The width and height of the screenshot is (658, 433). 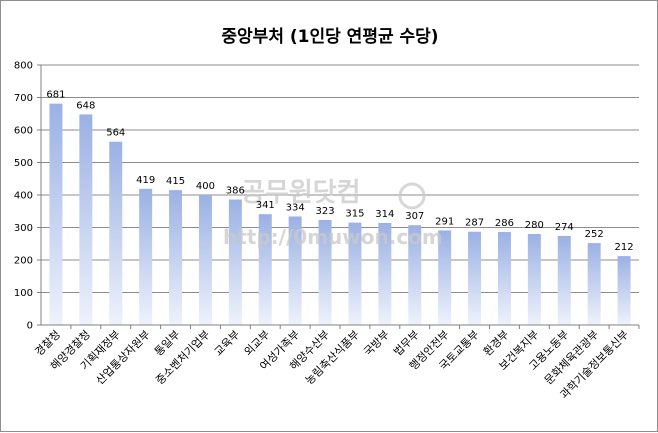 What do you see at coordinates (301, 193) in the screenshot?
I see `watermark-text: 공무원닷컴` at bounding box center [301, 193].